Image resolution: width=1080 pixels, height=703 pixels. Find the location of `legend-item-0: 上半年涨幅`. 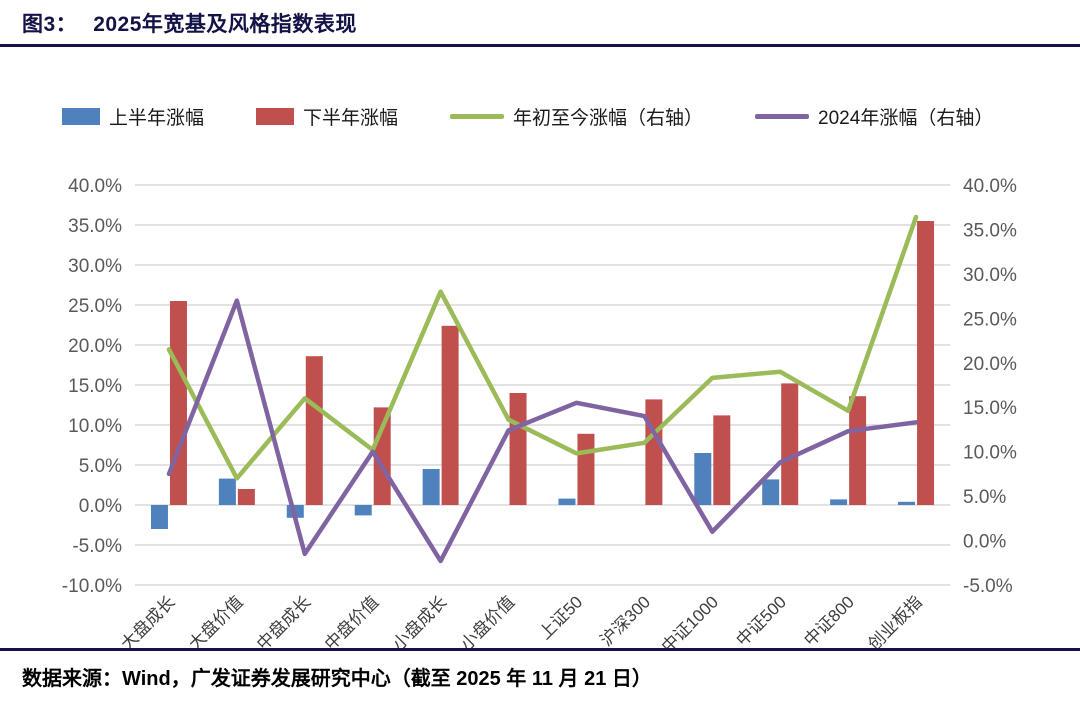

legend-item-0: 上半年涨幅 is located at coordinates (133, 116).